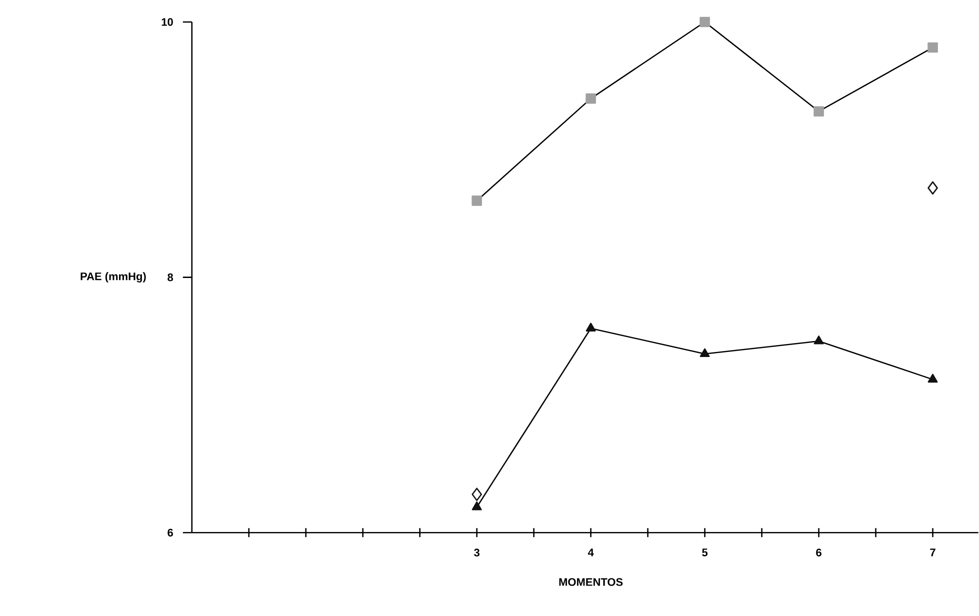 The image size is (979, 616). I want to click on x-axis-title: MOMENTOS, so click(591, 582).